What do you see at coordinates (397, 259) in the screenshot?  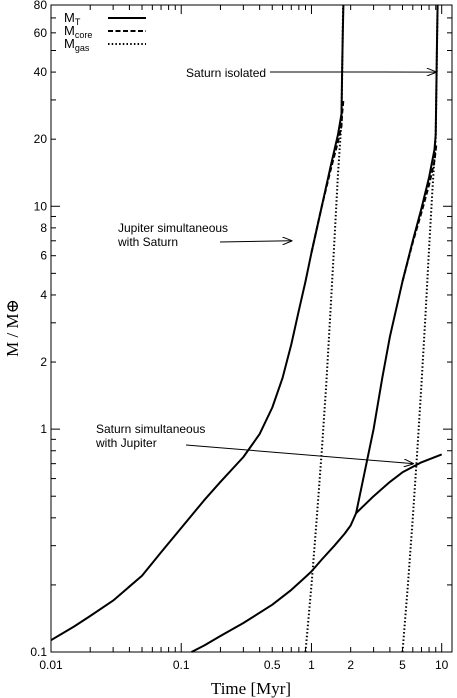 I see `series-line-solid` at bounding box center [397, 259].